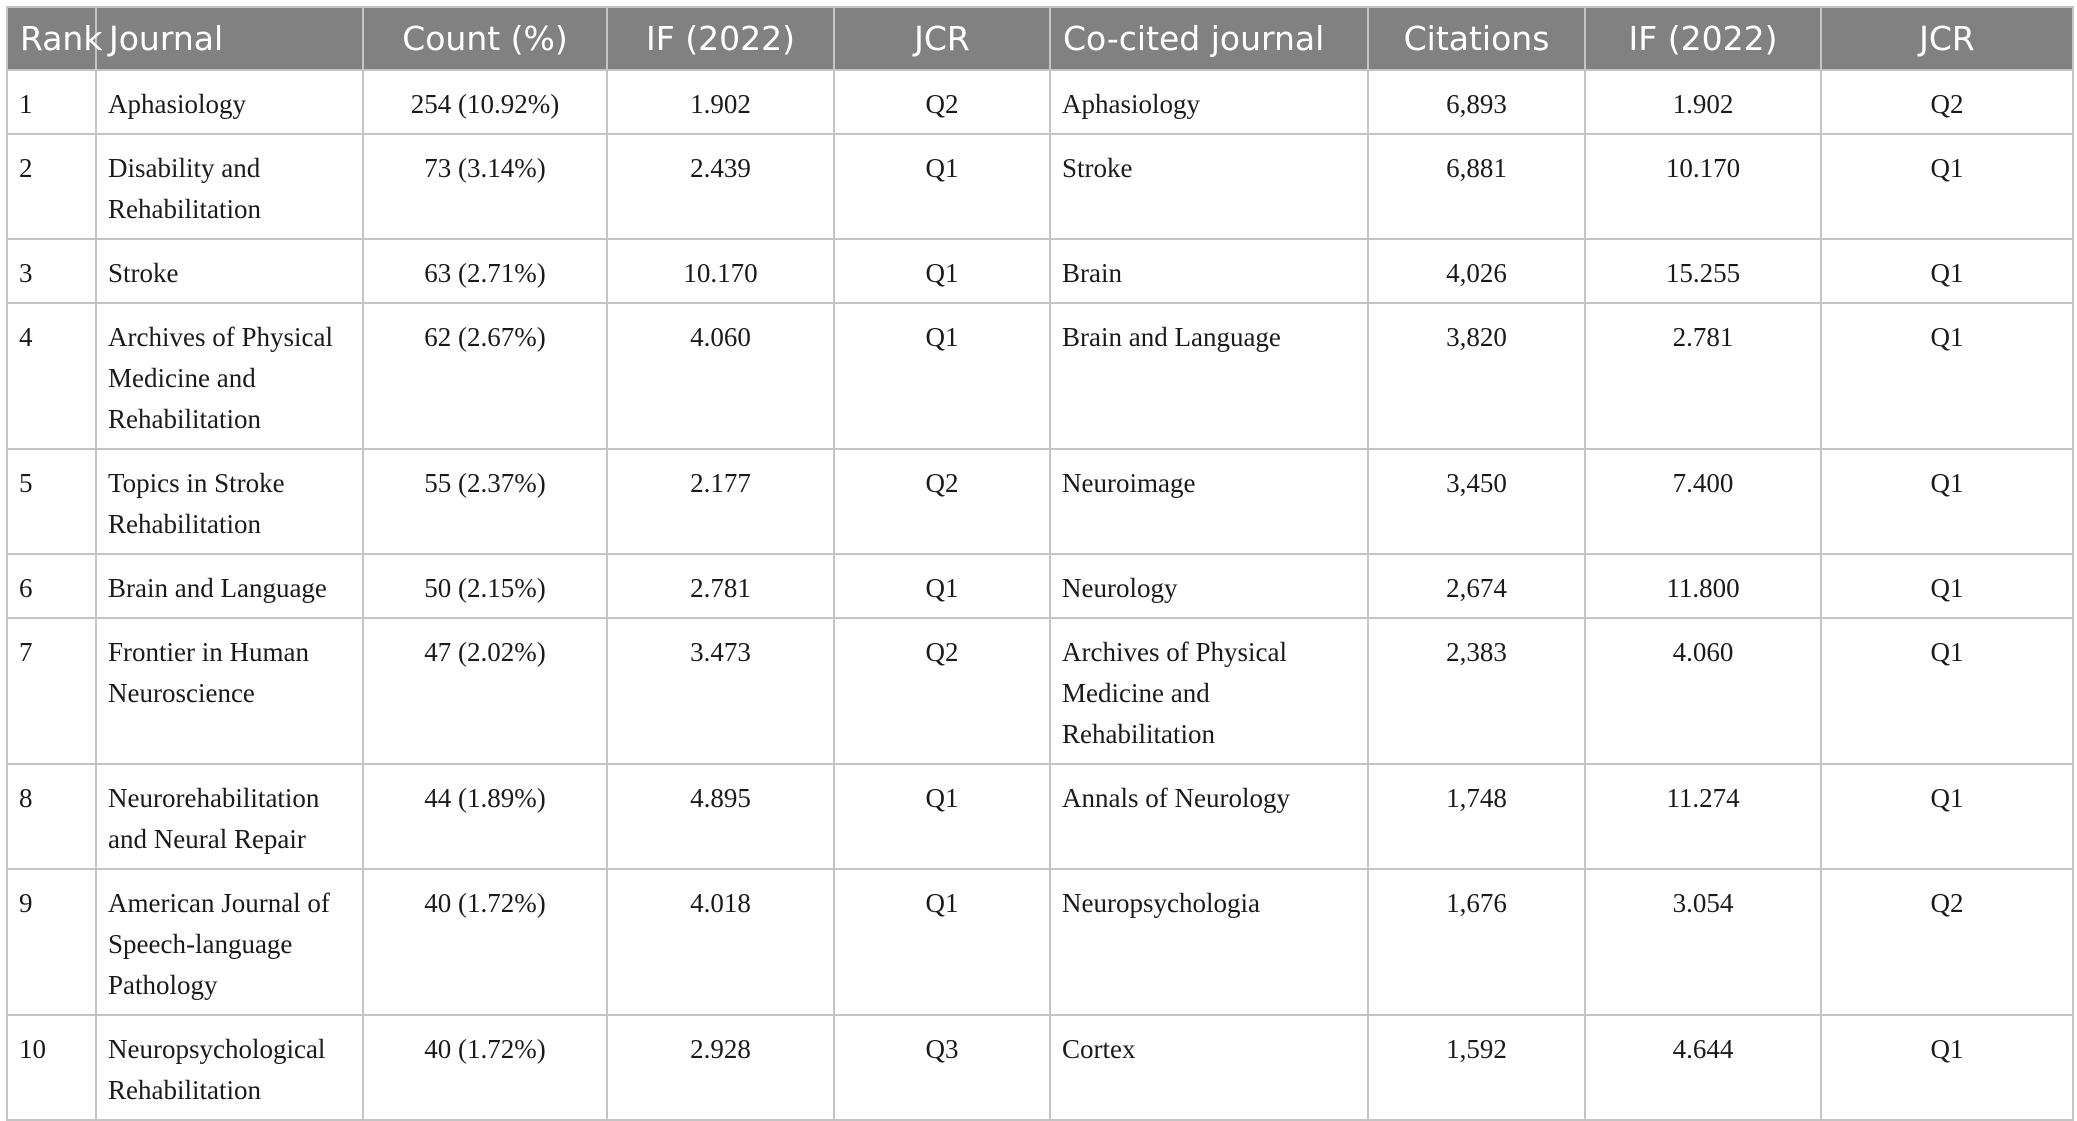  Describe the element at coordinates (1703, 271) in the screenshot. I see `cell-if-cocited: 15.255` at that location.